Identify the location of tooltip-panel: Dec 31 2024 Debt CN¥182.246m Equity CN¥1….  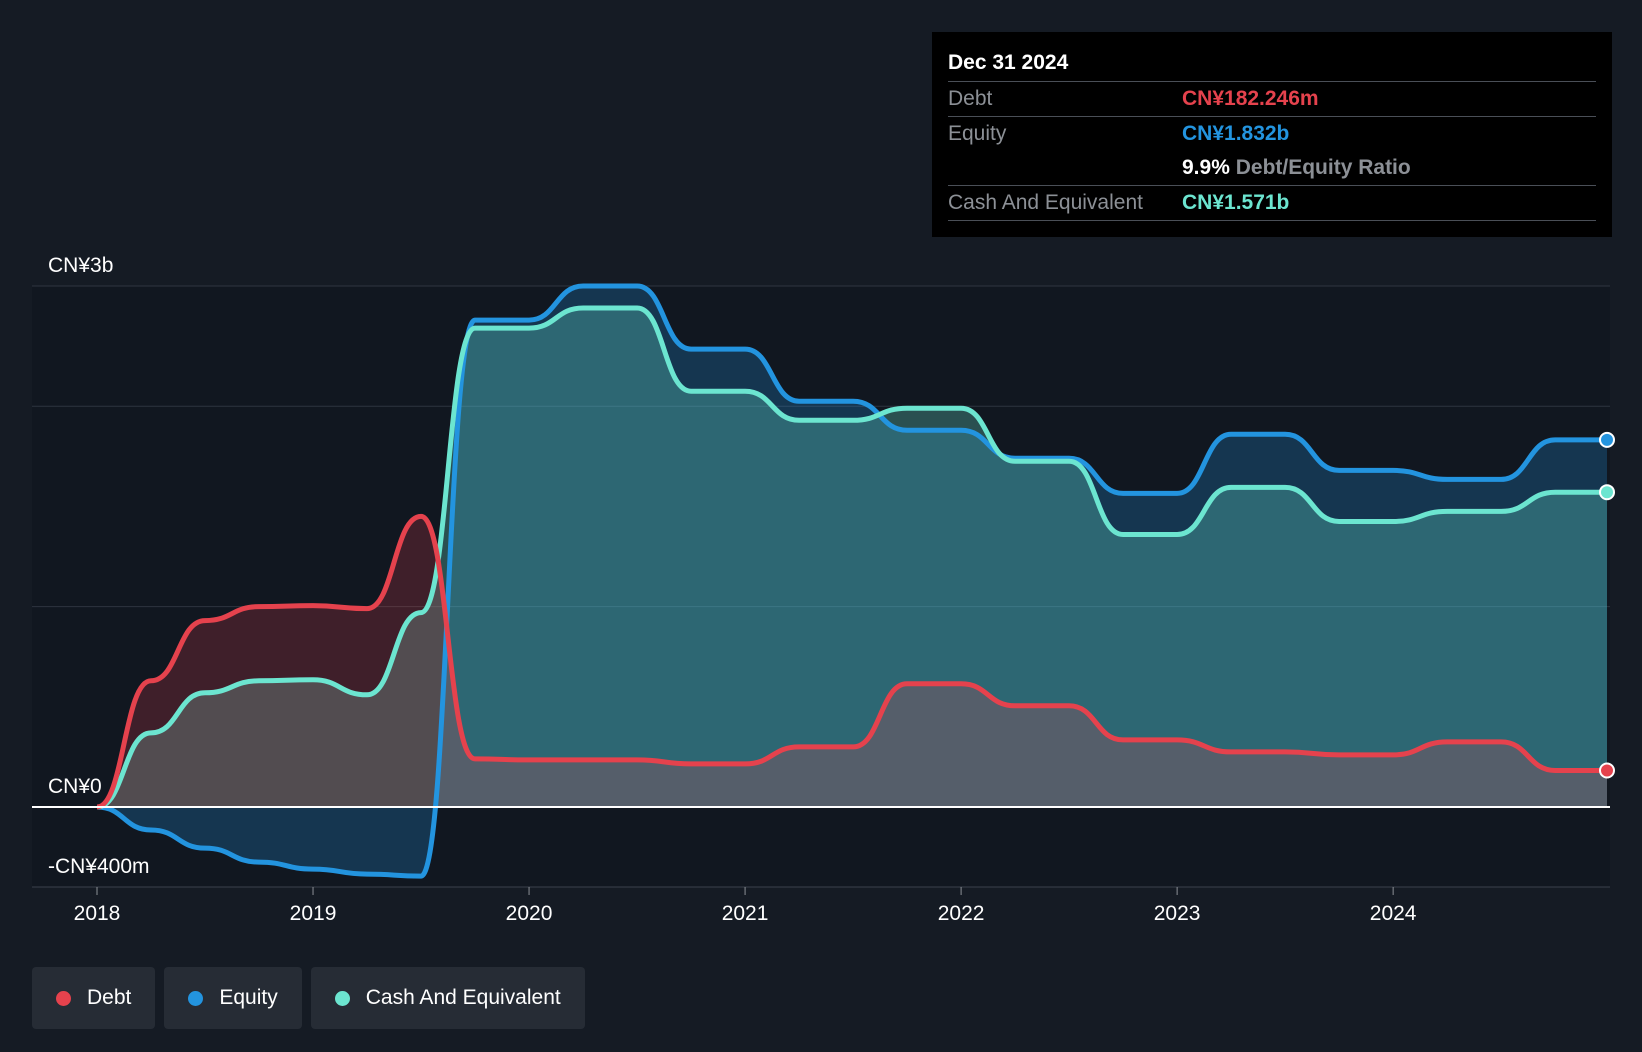
(1272, 134).